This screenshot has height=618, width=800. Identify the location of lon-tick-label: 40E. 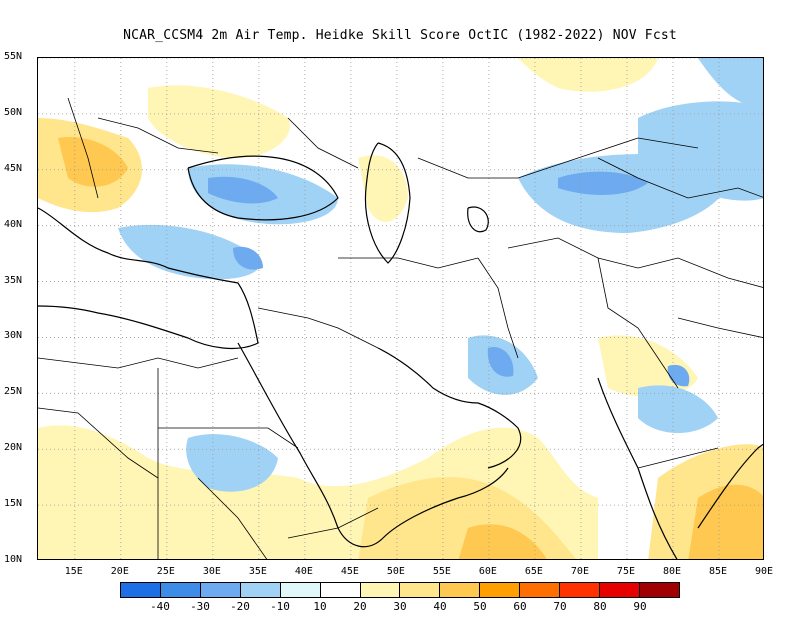
(303, 571).